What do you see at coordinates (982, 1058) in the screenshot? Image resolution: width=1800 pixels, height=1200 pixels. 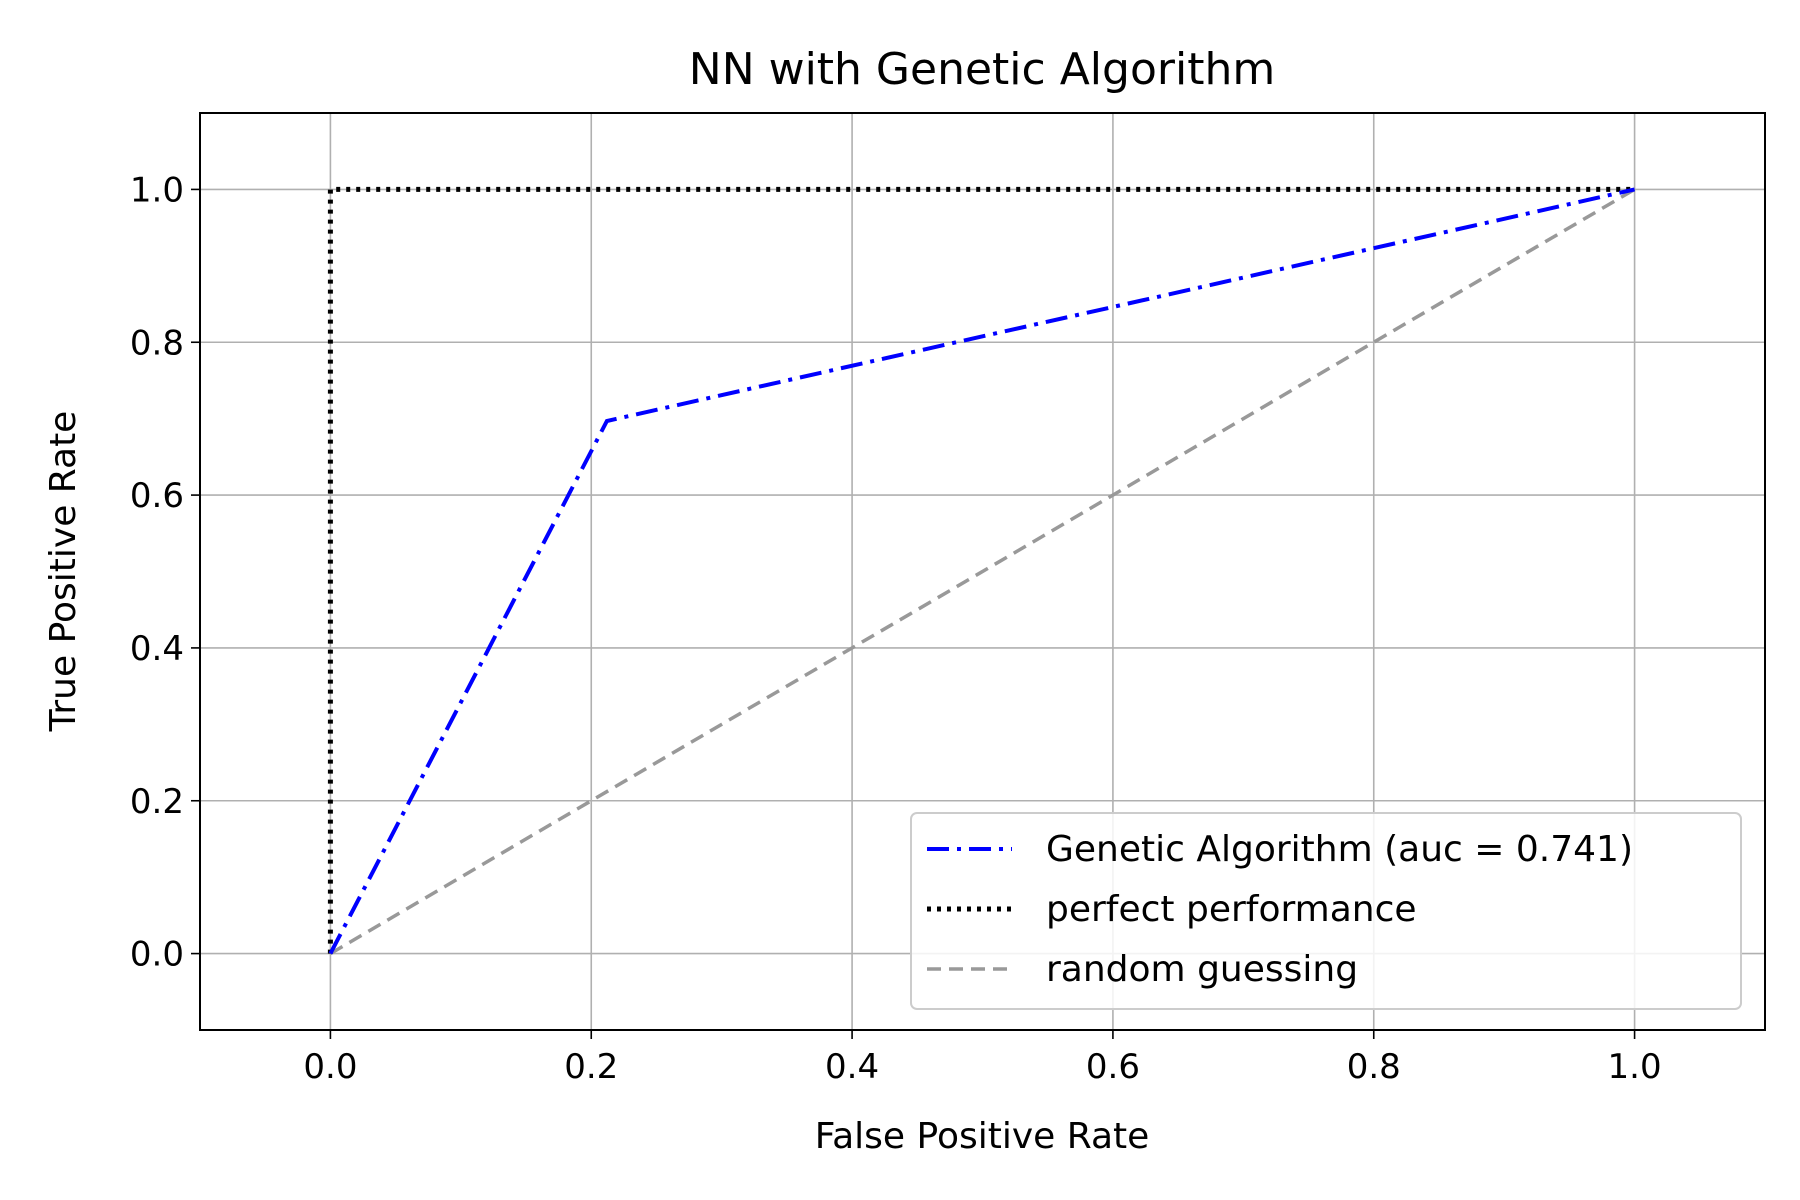 I see `x-axis: 0.0 0.2 0.4 0.6 0.8 1.0` at bounding box center [982, 1058].